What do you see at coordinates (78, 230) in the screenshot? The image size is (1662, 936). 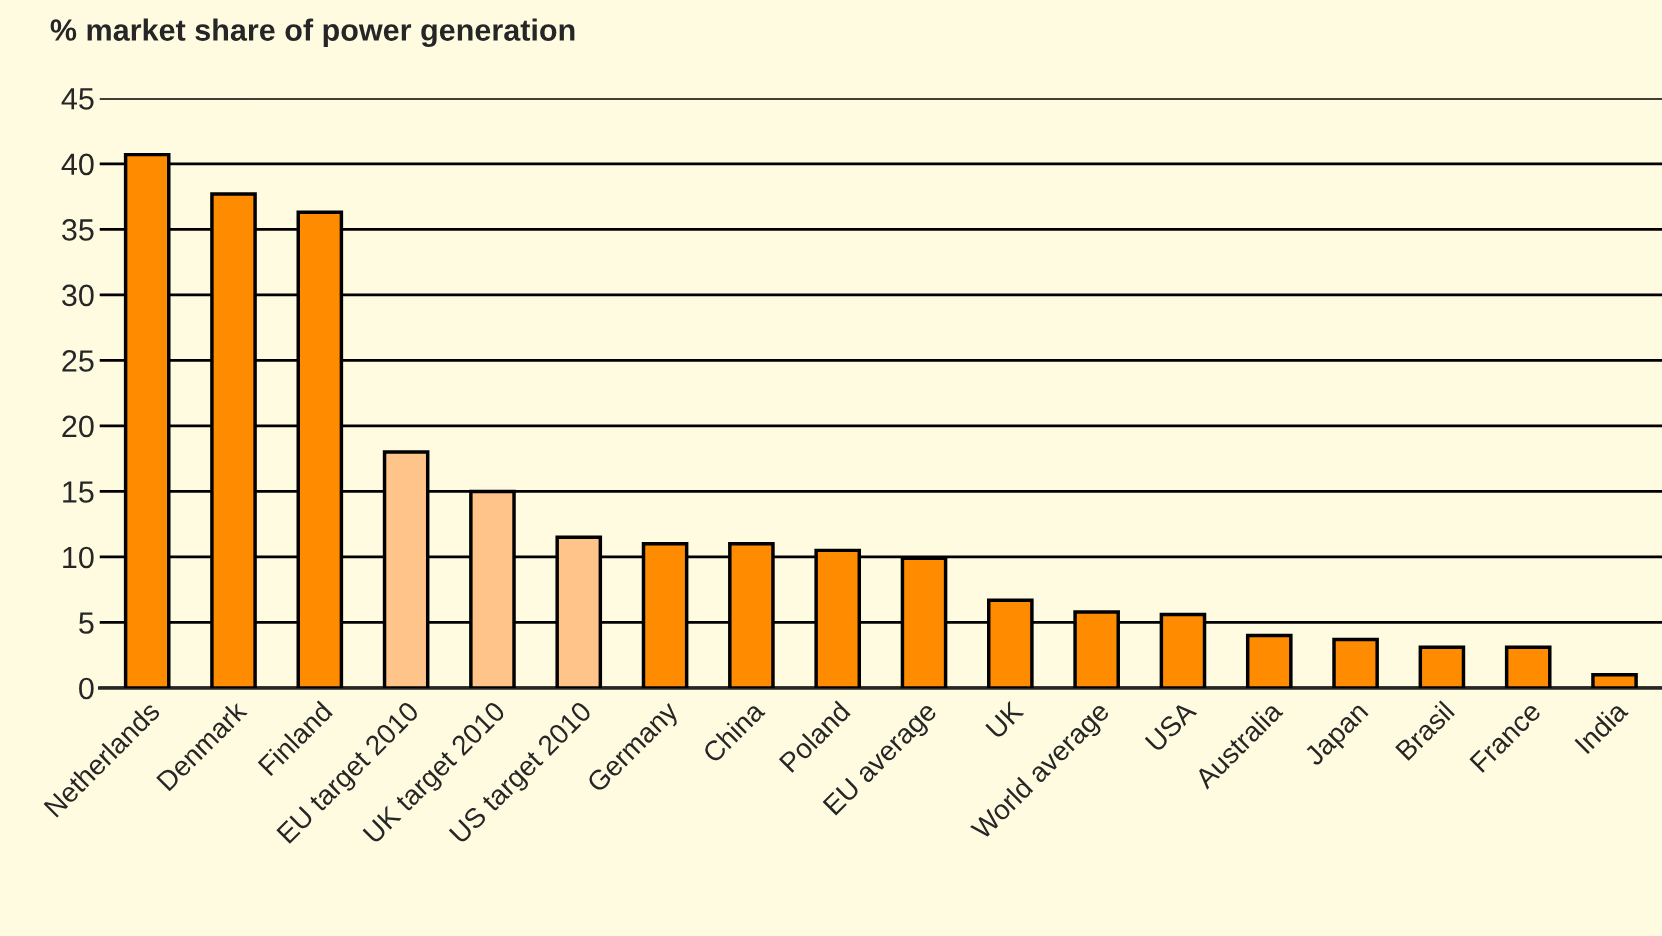 I see `y-tick-label: 35` at bounding box center [78, 230].